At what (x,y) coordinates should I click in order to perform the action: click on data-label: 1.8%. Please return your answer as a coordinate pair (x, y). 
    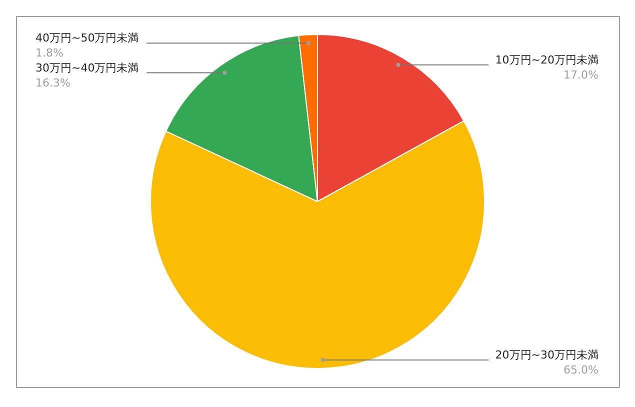
    Looking at the image, I should click on (50, 53).